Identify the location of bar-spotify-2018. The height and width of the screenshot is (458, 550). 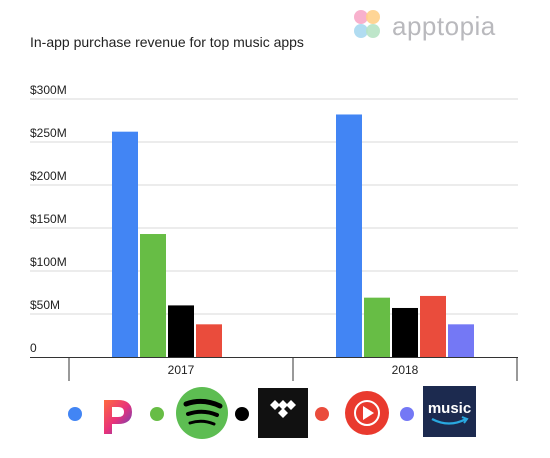
(377, 327).